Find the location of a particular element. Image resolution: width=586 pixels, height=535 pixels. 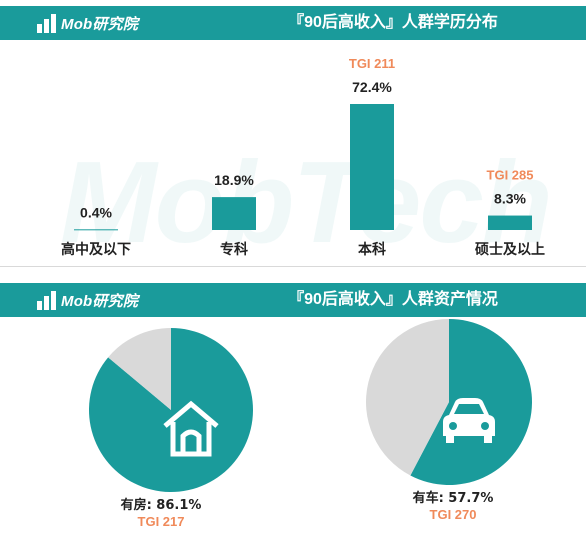

pie-1-slice-no is located at coordinates (407, 397).